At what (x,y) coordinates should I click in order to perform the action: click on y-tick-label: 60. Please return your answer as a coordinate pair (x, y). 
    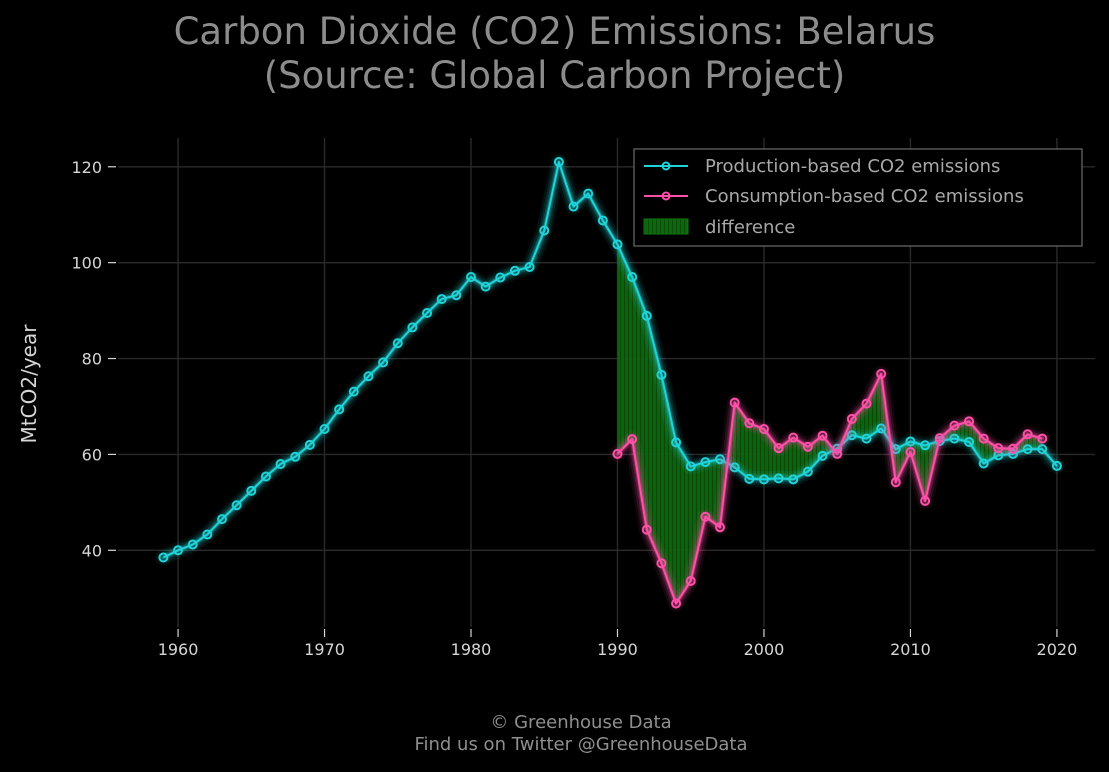
    Looking at the image, I should click on (92, 454).